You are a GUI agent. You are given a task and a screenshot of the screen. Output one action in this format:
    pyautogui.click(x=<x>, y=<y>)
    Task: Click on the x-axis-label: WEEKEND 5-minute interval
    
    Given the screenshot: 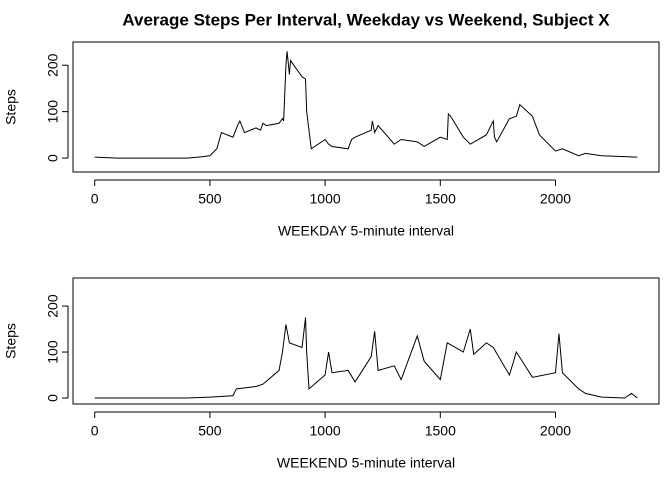 What is the action you would take?
    pyautogui.click(x=366, y=463)
    